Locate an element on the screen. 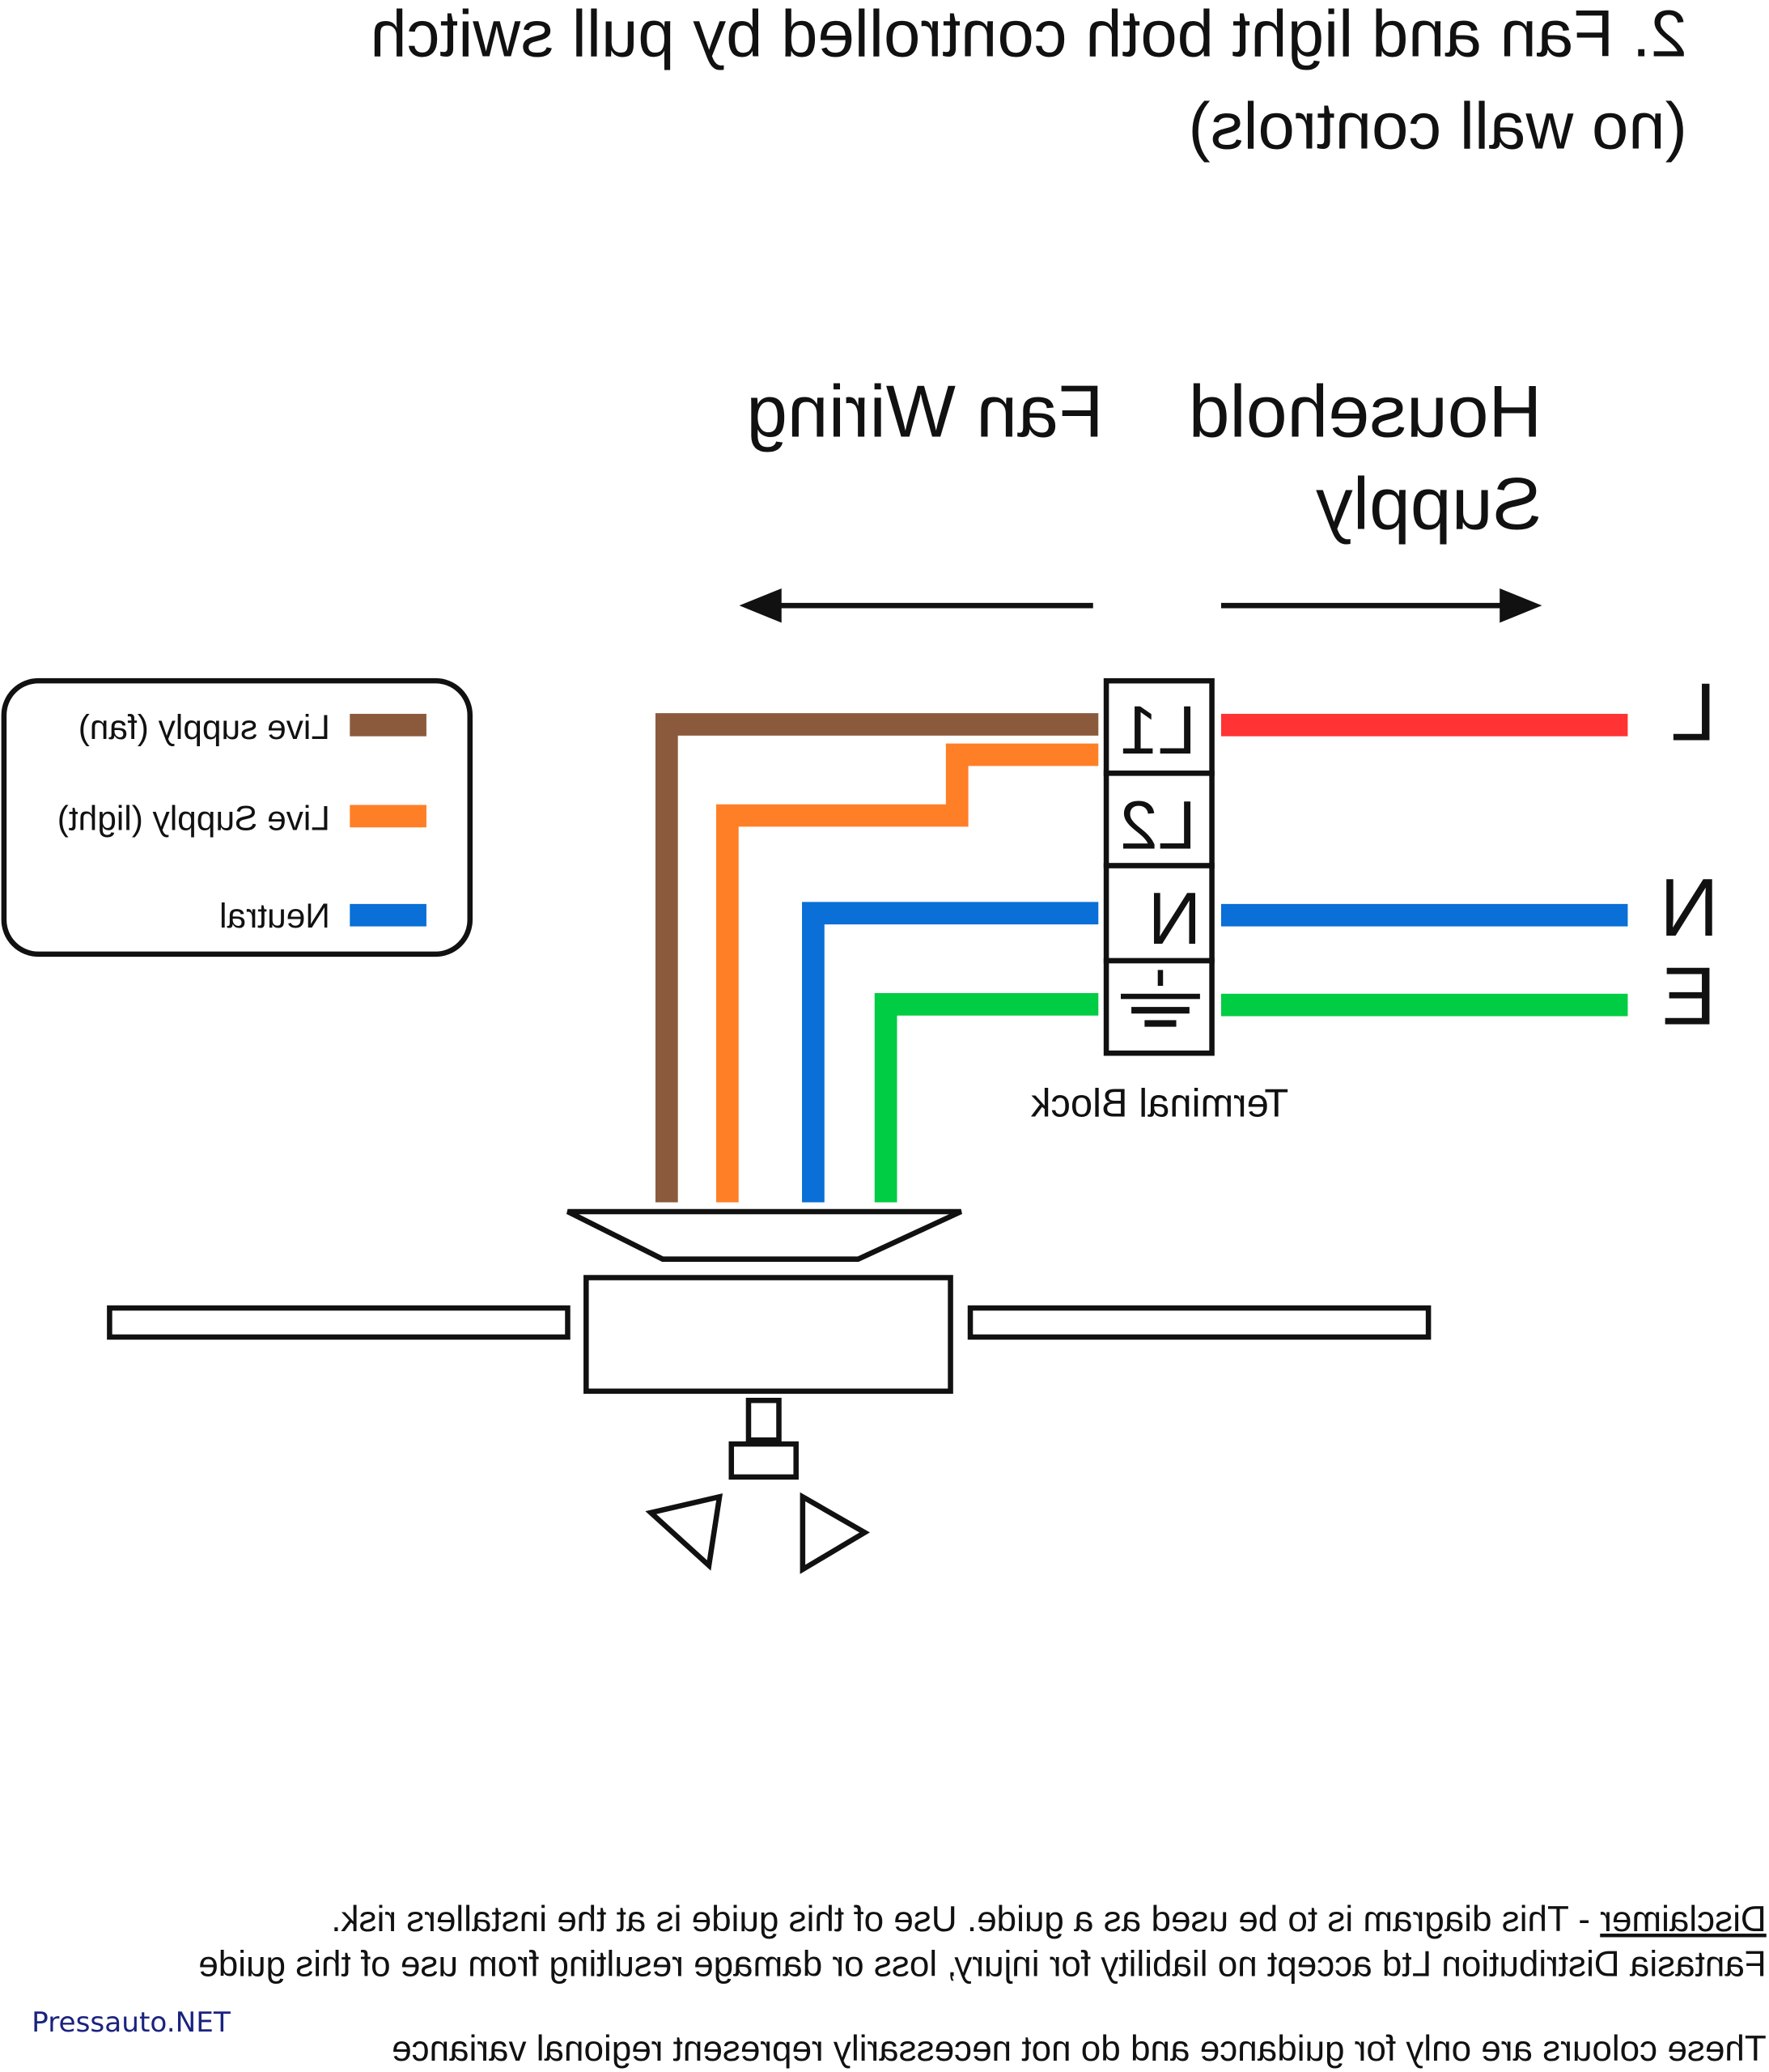  wire-supply-live is located at coordinates (1424, 725).